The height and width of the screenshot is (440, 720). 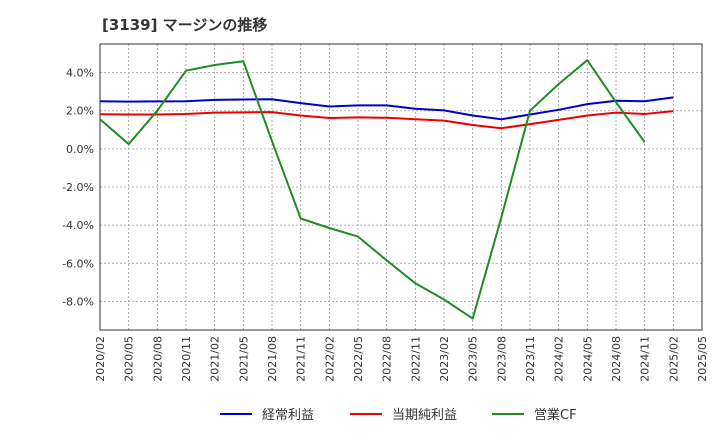 I want to click on x-tick-label: 2021/08, so click(x=272, y=359).